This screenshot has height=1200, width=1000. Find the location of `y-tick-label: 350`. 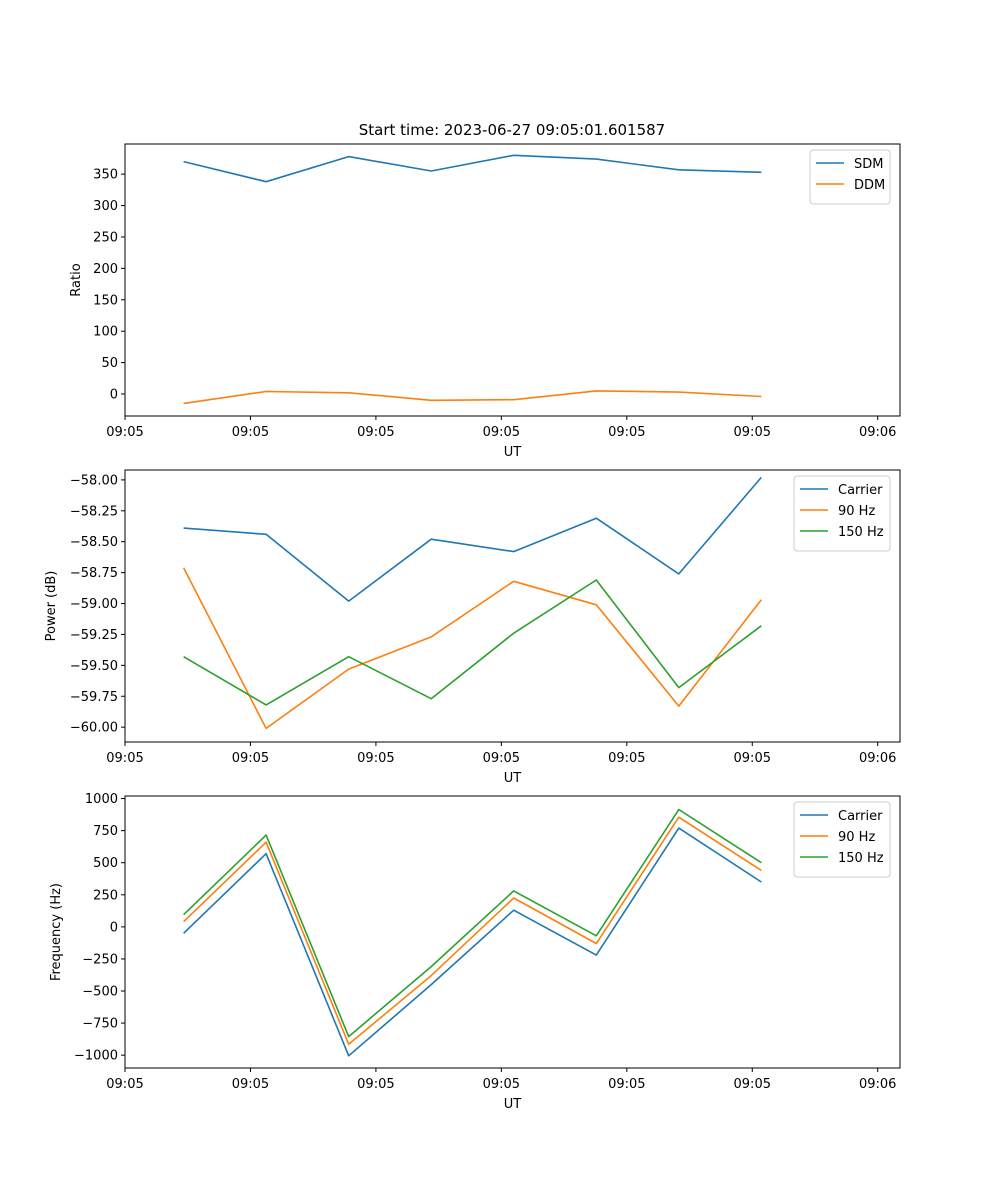

y-tick-label: 350 is located at coordinates (105, 175).